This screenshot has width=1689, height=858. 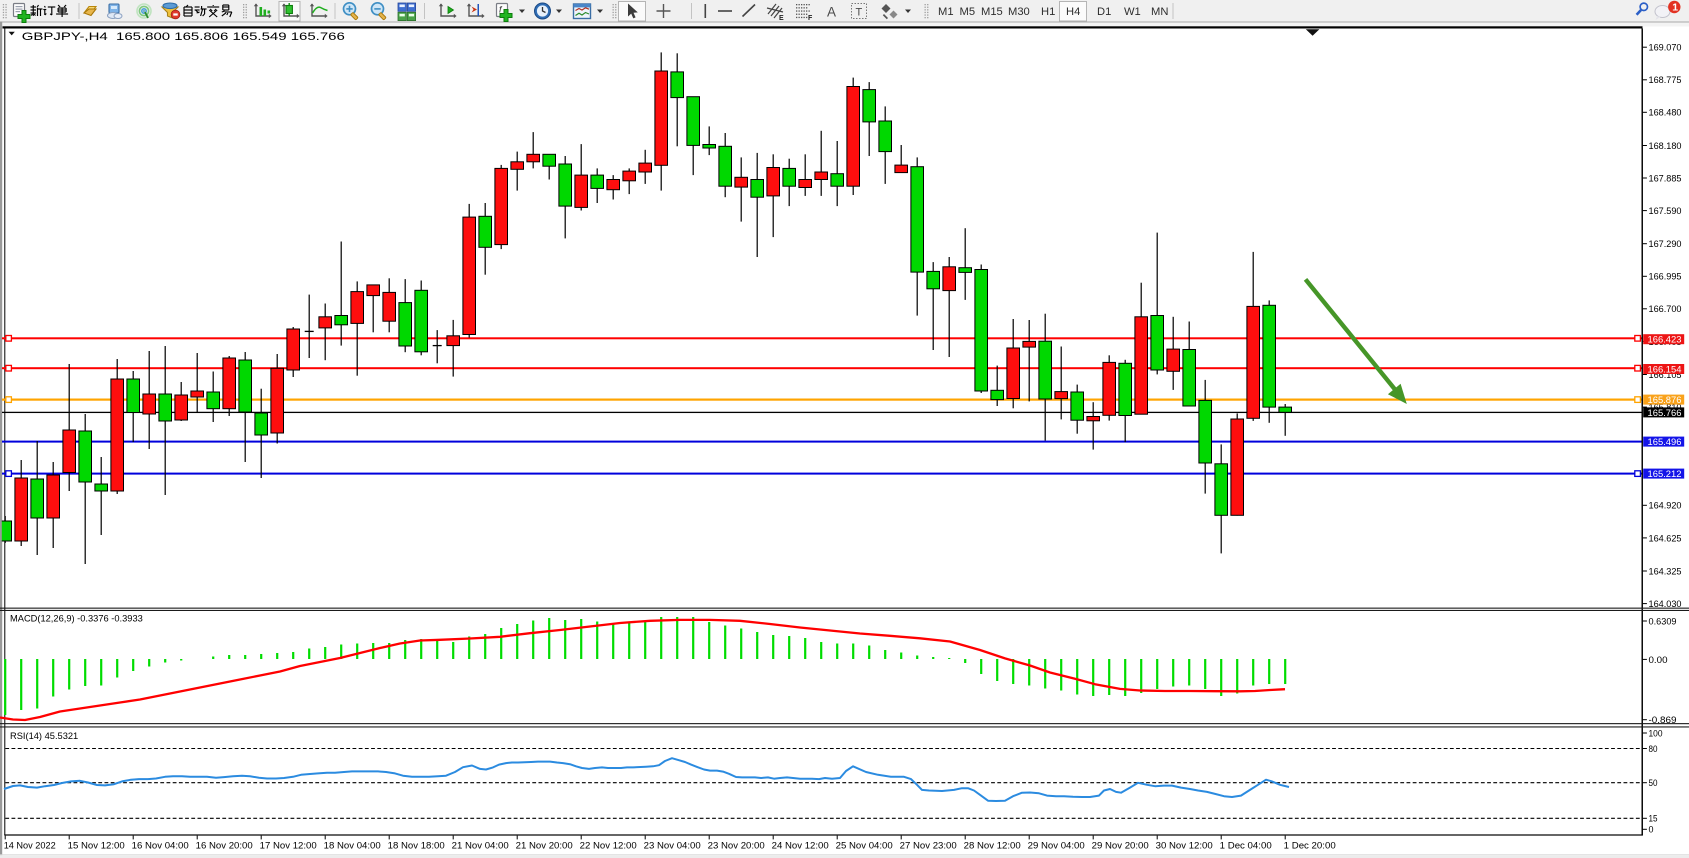 What do you see at coordinates (1665, 375) in the screenshot?
I see `svg-text: 166.105` at bounding box center [1665, 375].